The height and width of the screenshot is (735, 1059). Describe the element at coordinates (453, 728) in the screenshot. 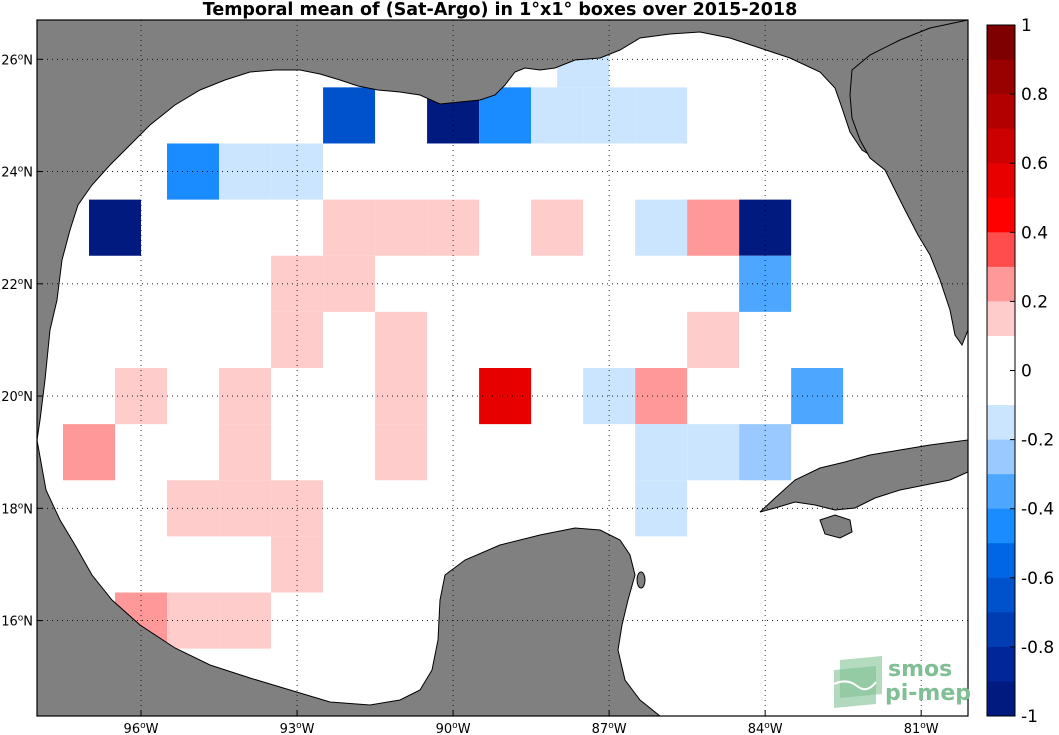

I see `lon-tick-label: 90oW` at that location.